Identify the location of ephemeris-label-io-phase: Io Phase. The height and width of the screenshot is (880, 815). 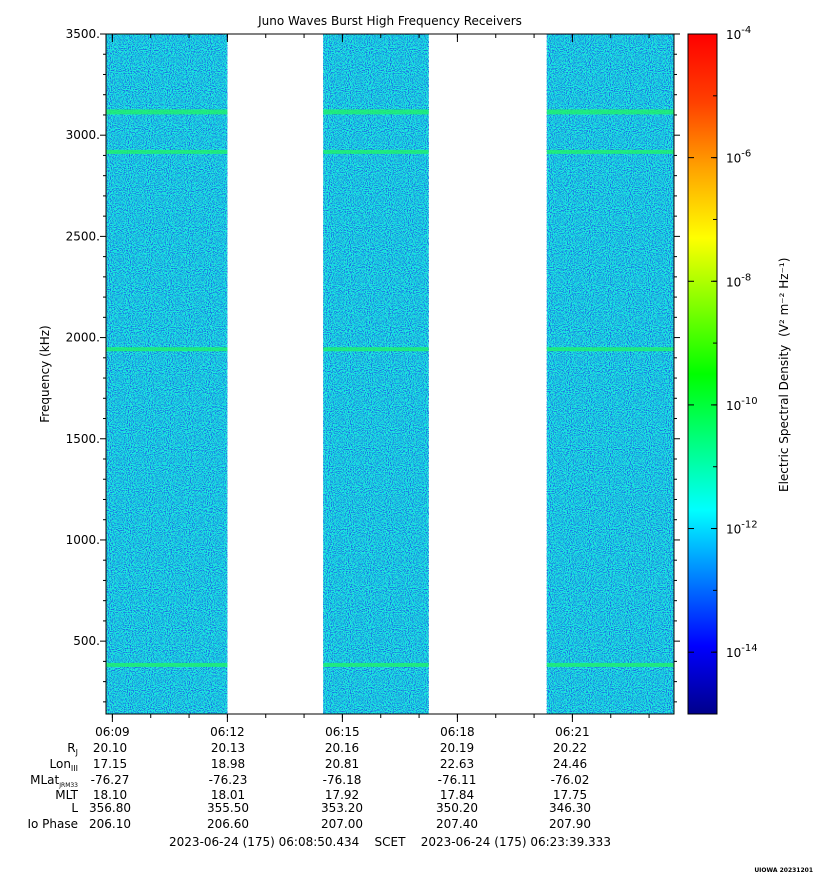
(52, 824).